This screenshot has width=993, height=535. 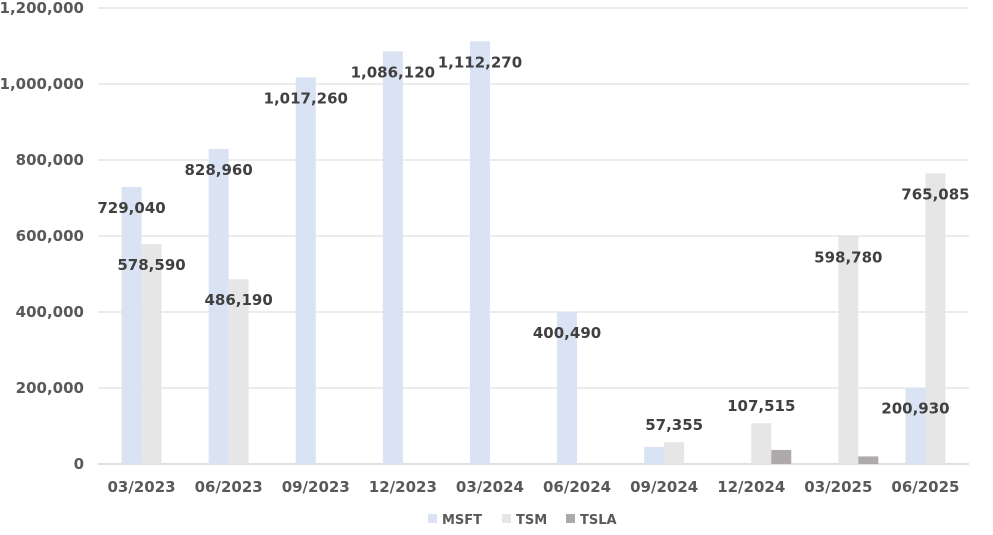 I want to click on legend: MSFT TSM TSLA, so click(x=522, y=520).